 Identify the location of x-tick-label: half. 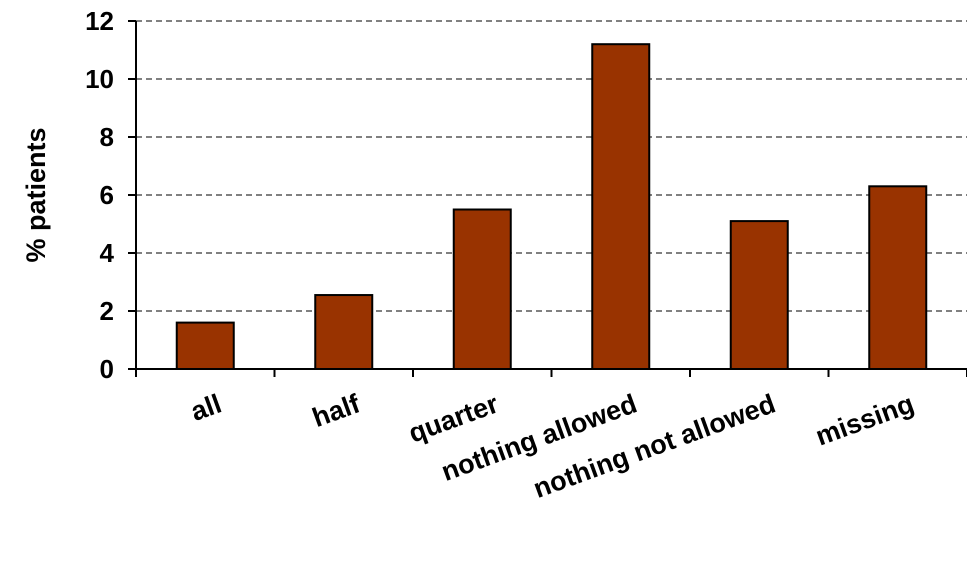
(336, 410).